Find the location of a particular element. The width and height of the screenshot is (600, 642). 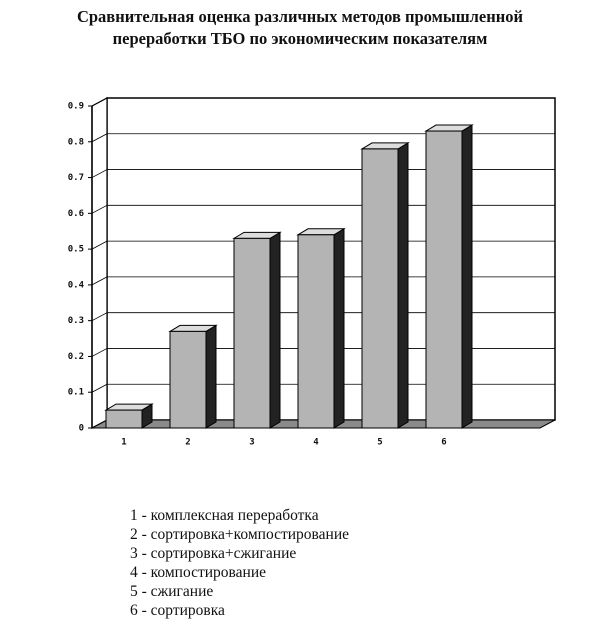

legend-text: сортировка+сжигание is located at coordinates (224, 553).